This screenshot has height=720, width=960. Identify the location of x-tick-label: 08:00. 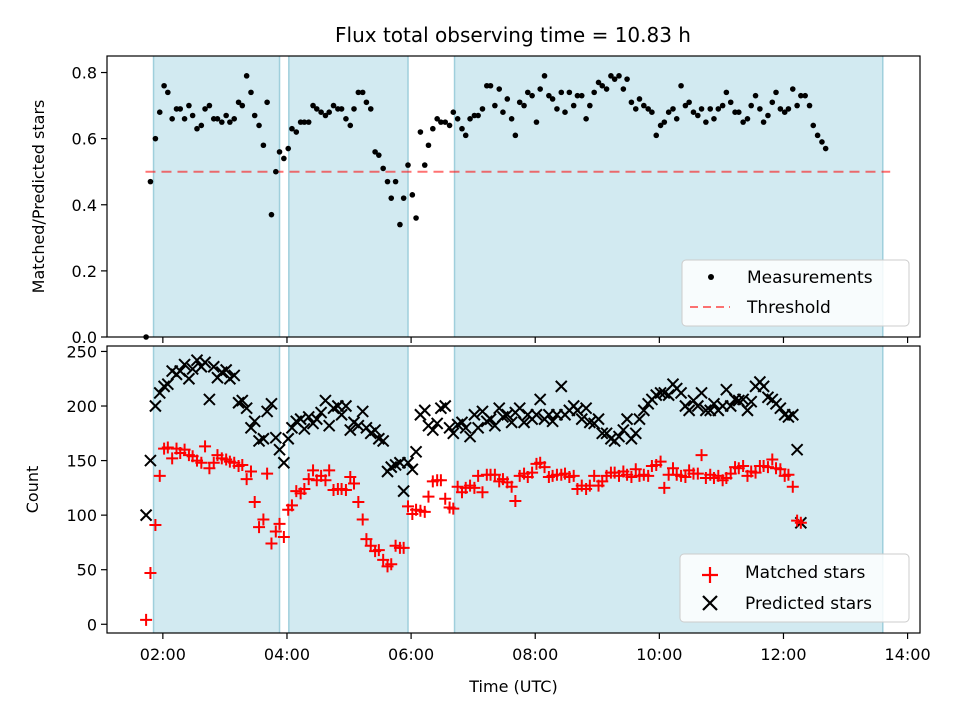
(535, 654).